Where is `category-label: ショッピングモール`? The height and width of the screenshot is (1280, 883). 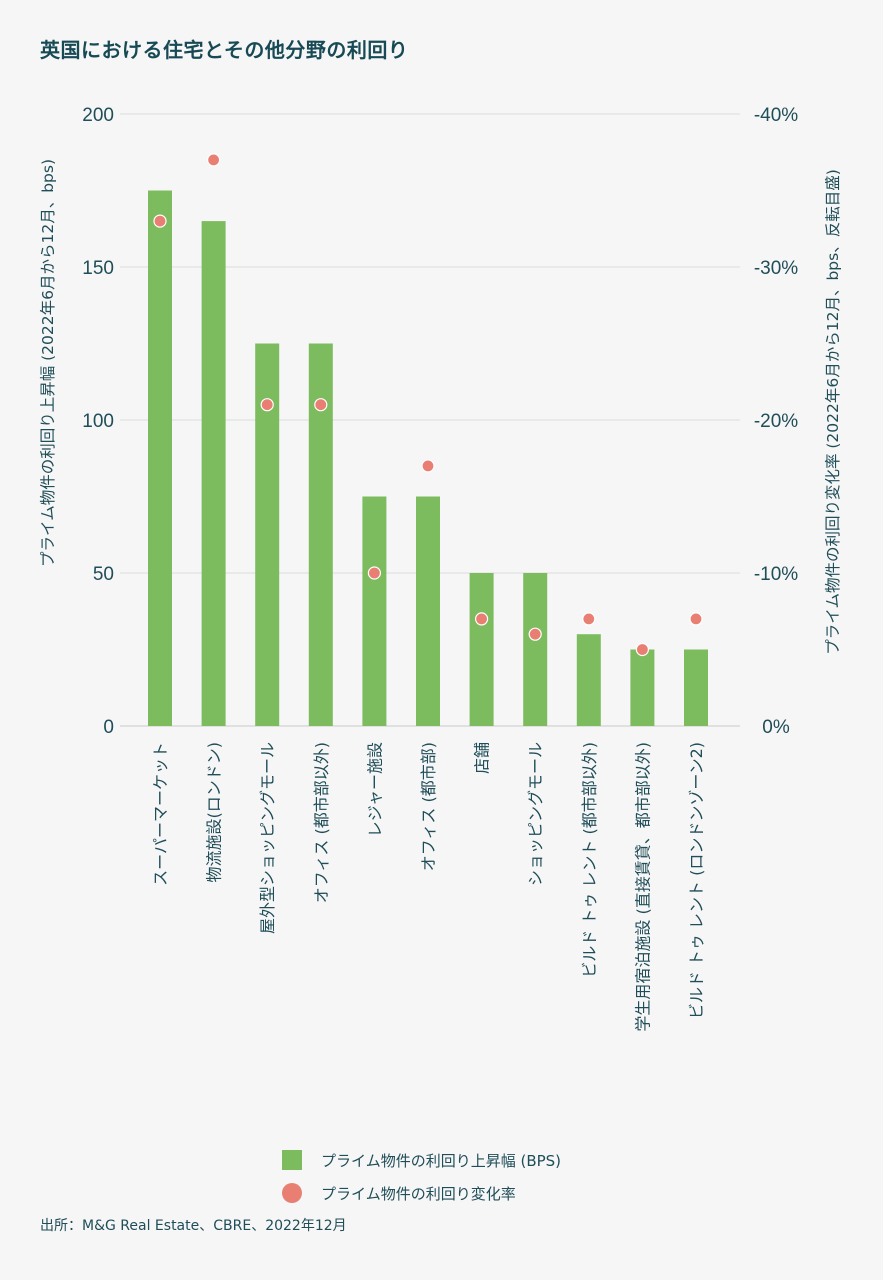
category-label: ショッピングモール is located at coordinates (535, 814).